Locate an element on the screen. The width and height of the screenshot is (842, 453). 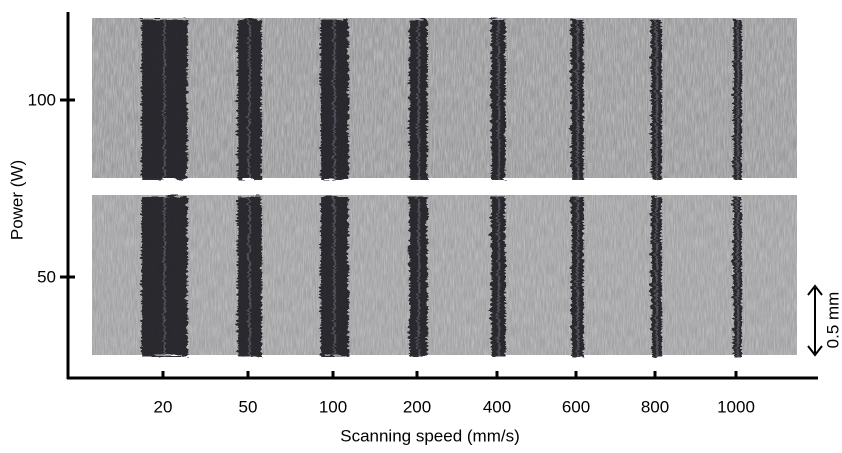
x-axis-label: Scanning speed (mm/s) is located at coordinates (430, 435).